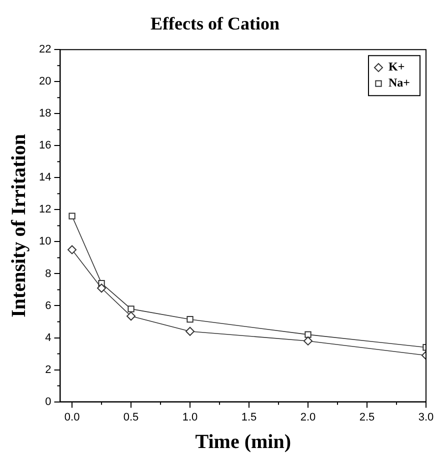 This screenshot has width=438, height=463. What do you see at coordinates (190, 417) in the screenshot?
I see `x-tick-label: 1.0` at bounding box center [190, 417].